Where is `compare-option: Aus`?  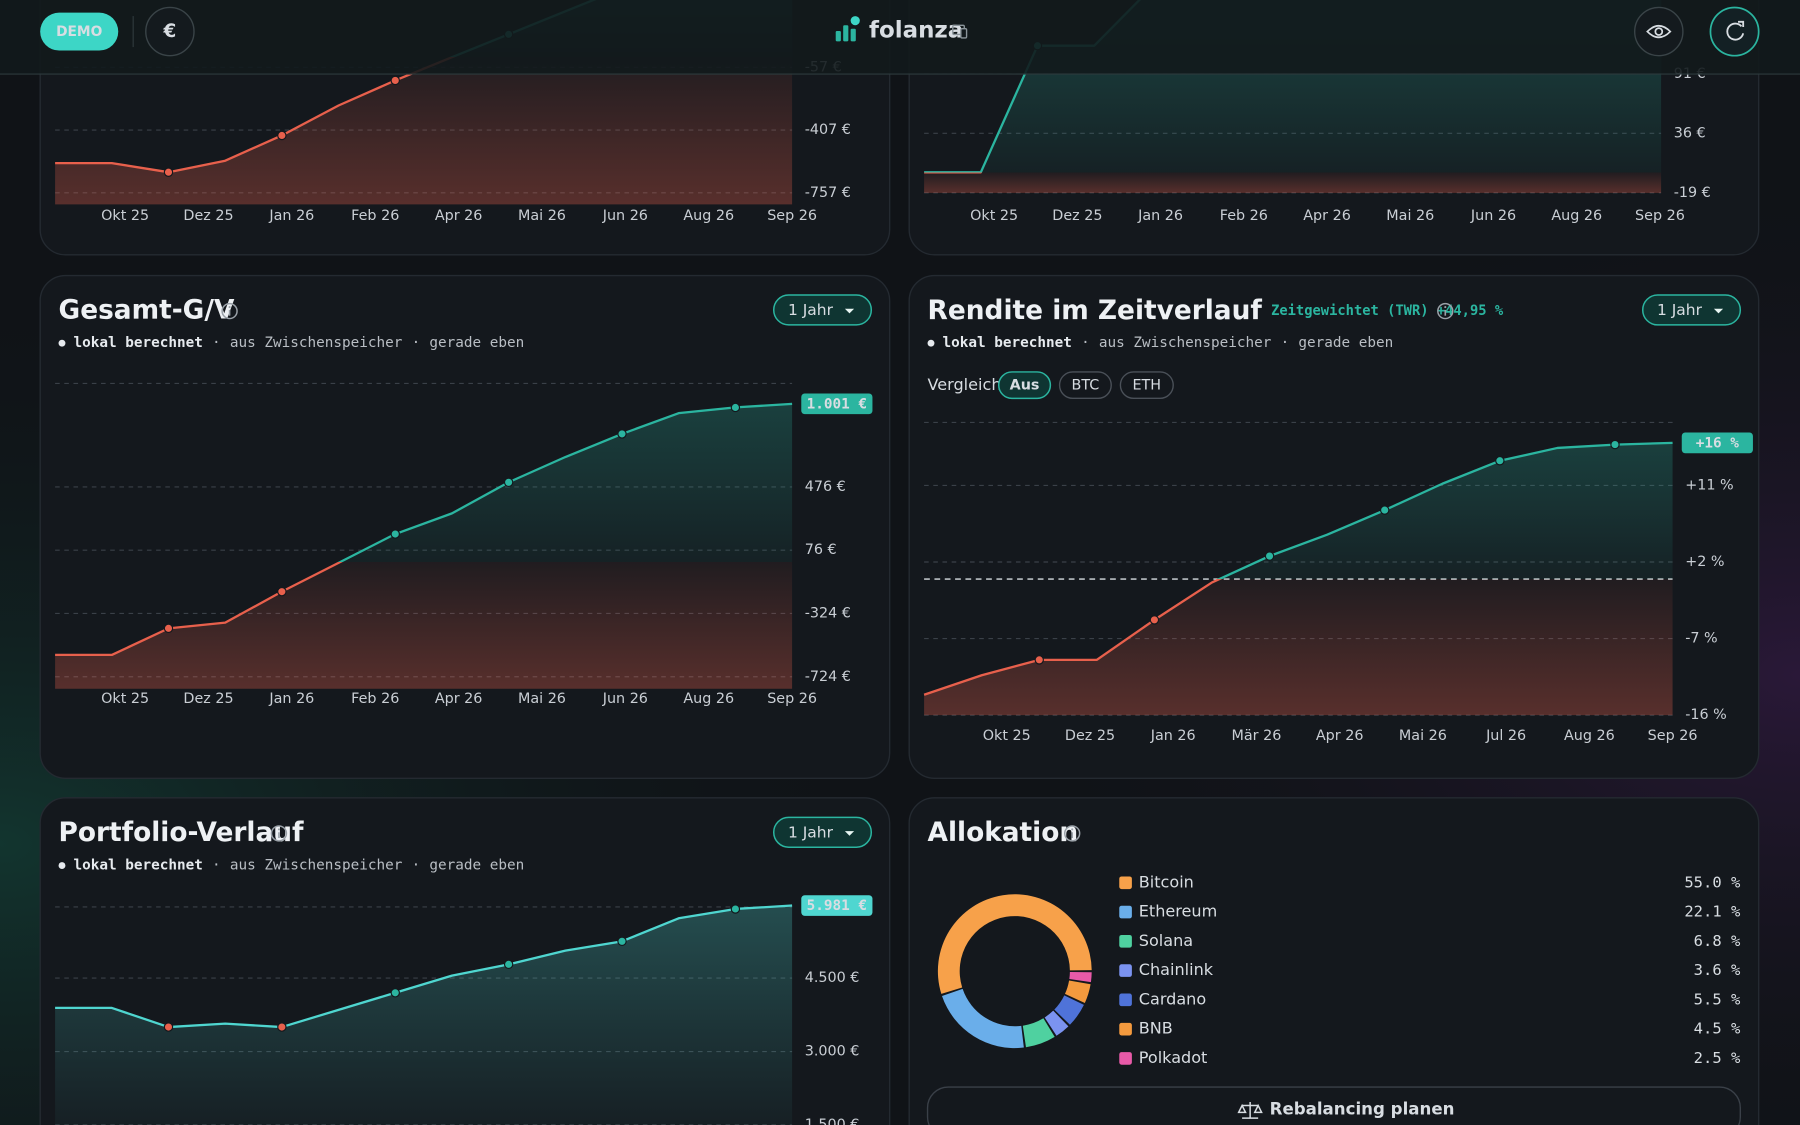 compare-option: Aus is located at coordinates (1025, 386).